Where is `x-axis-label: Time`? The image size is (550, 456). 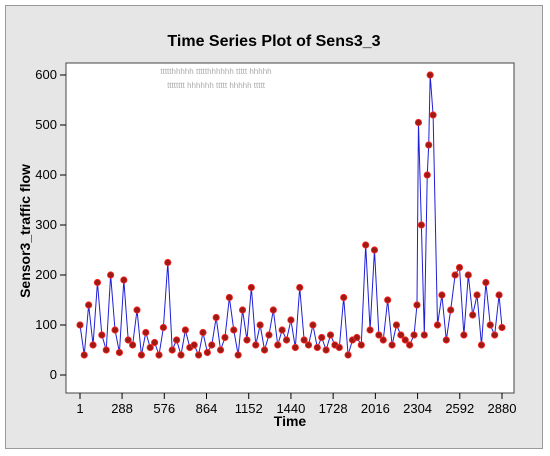
x-axis-label: Time is located at coordinates (290, 421).